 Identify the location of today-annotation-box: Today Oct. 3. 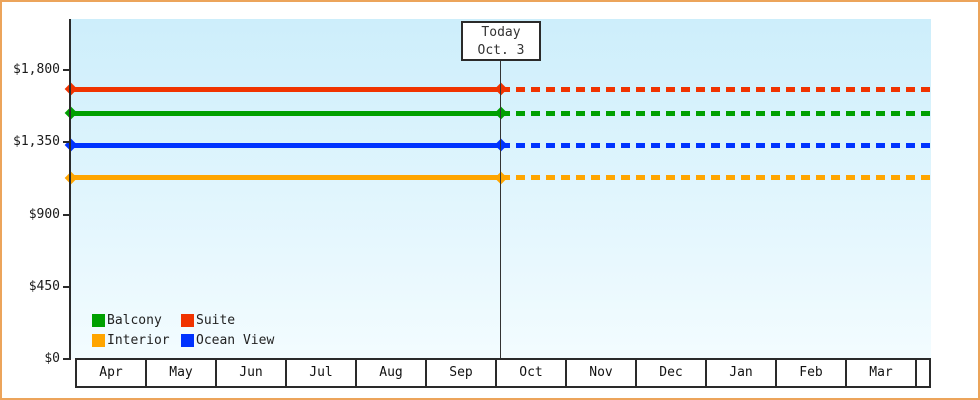
(501, 41).